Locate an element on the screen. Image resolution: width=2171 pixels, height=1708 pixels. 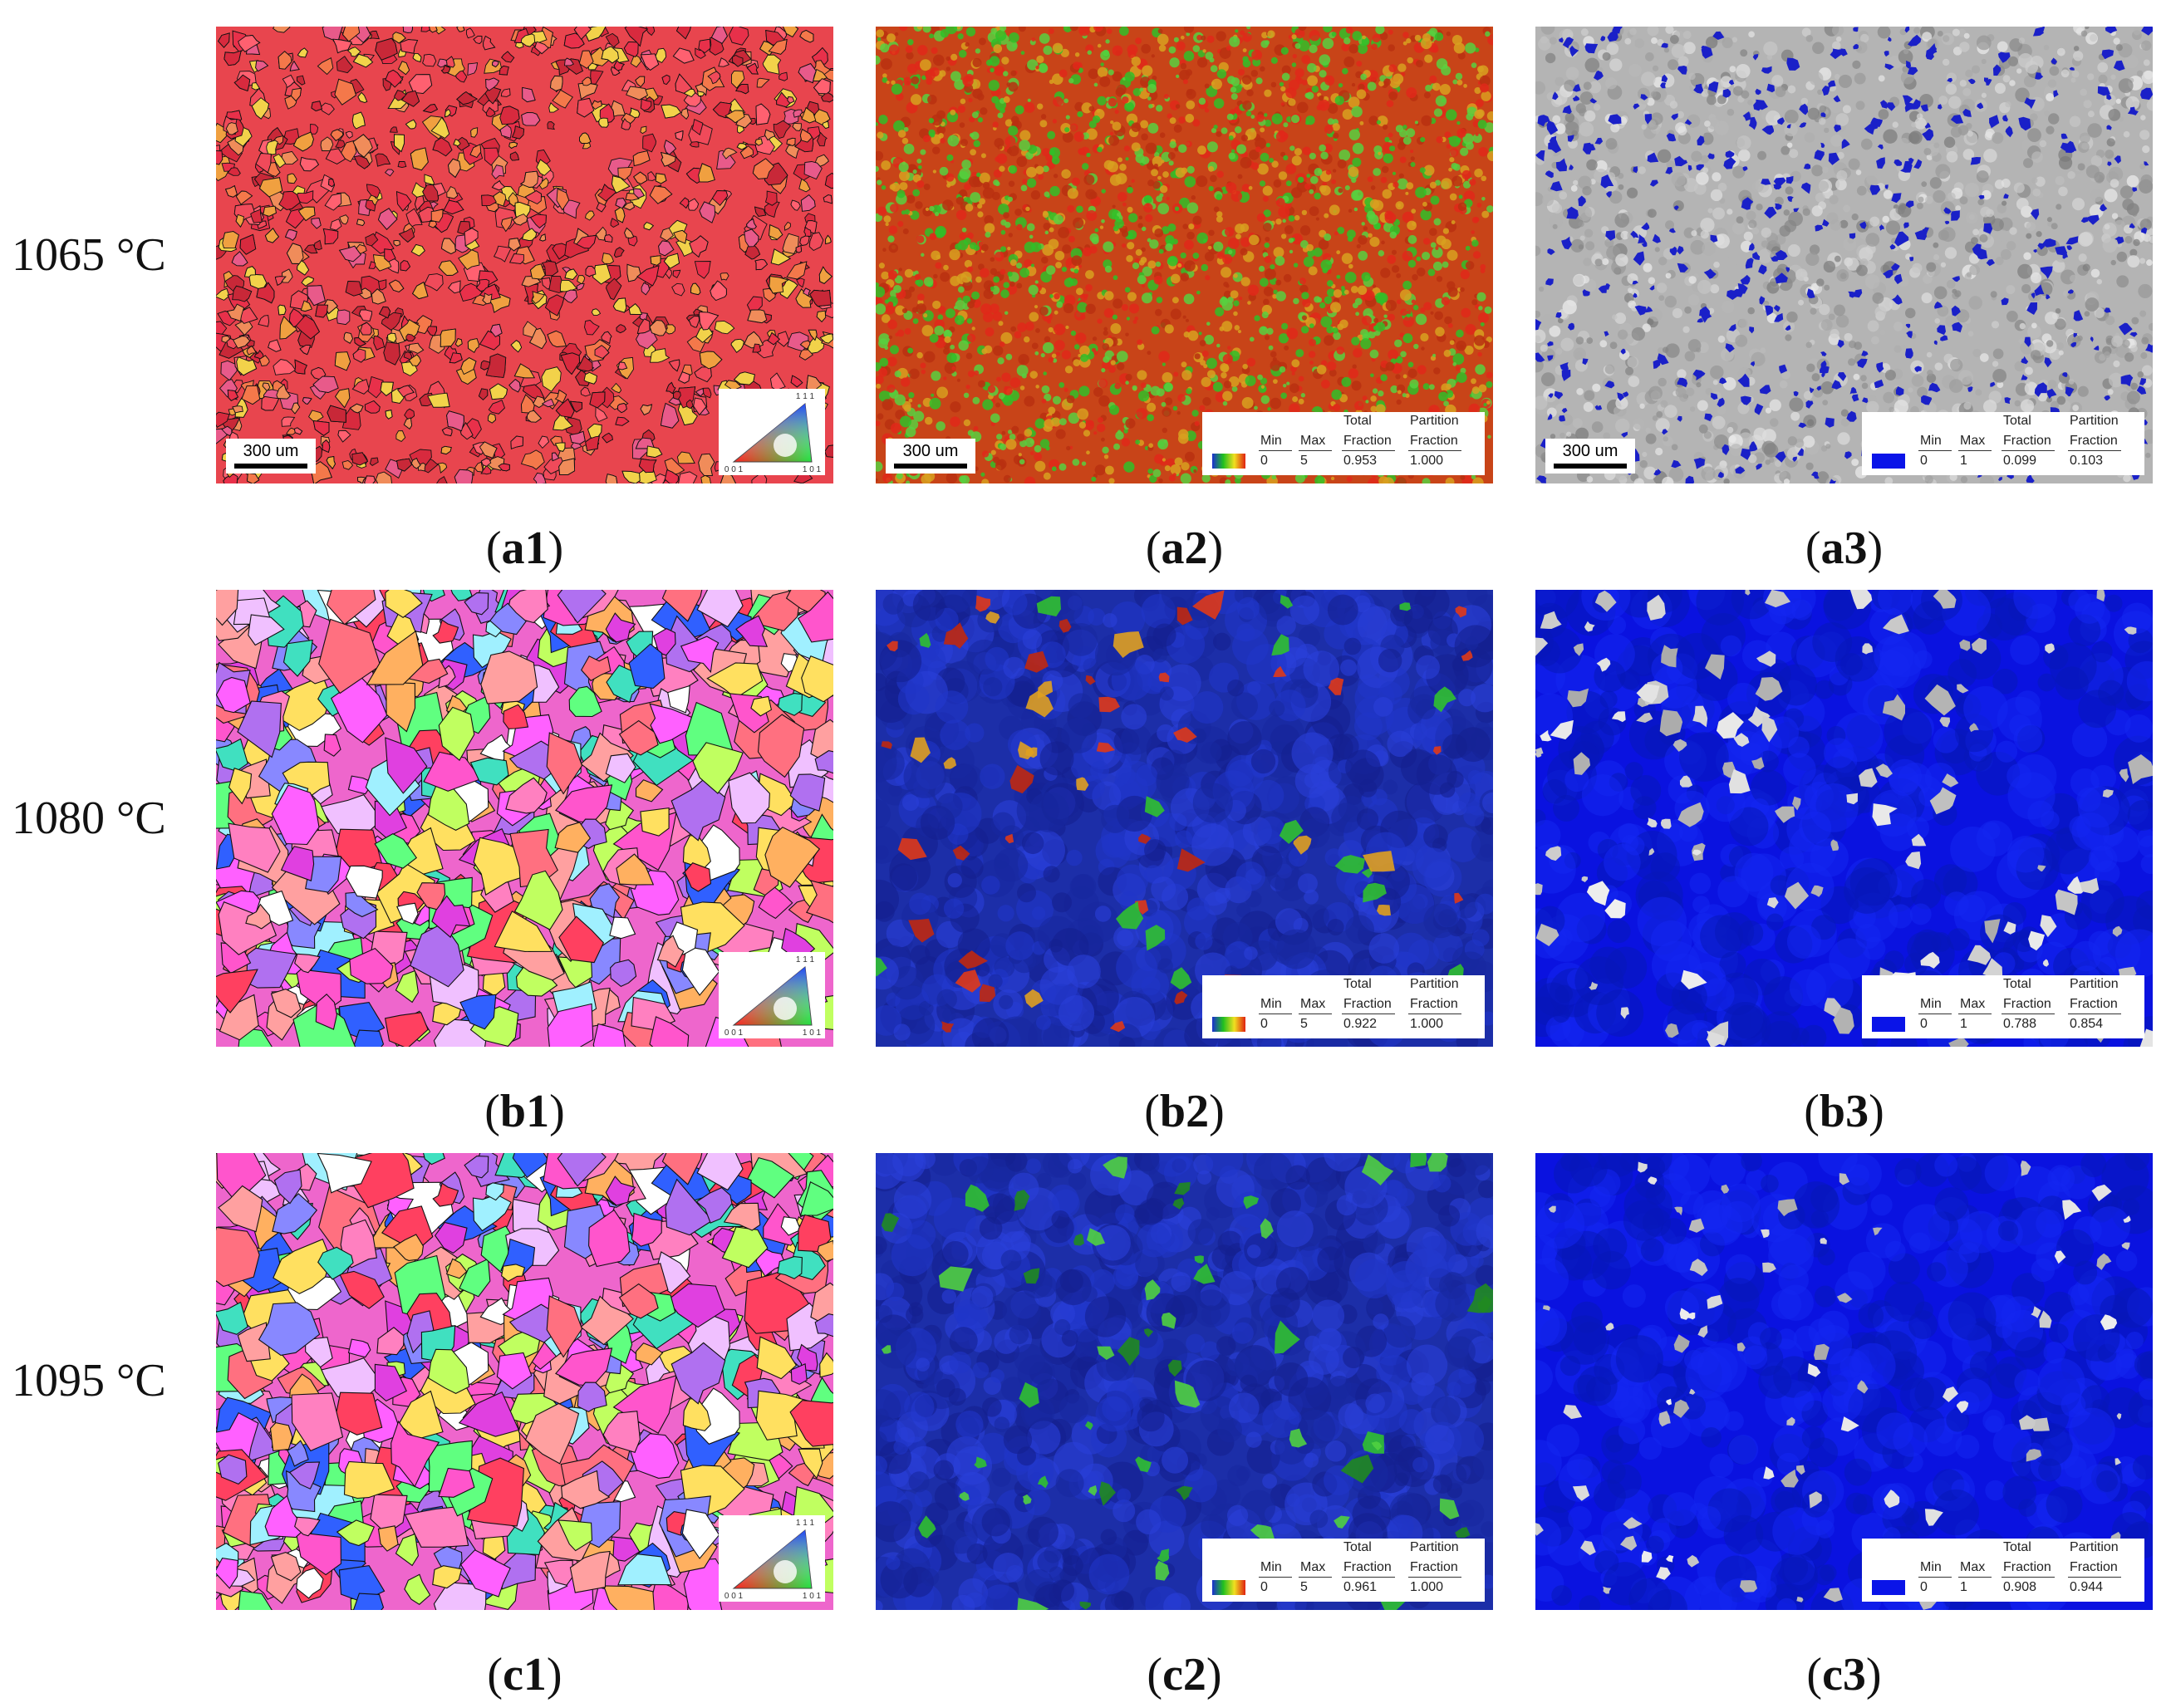
recx-map-a3 is located at coordinates (1844, 255).